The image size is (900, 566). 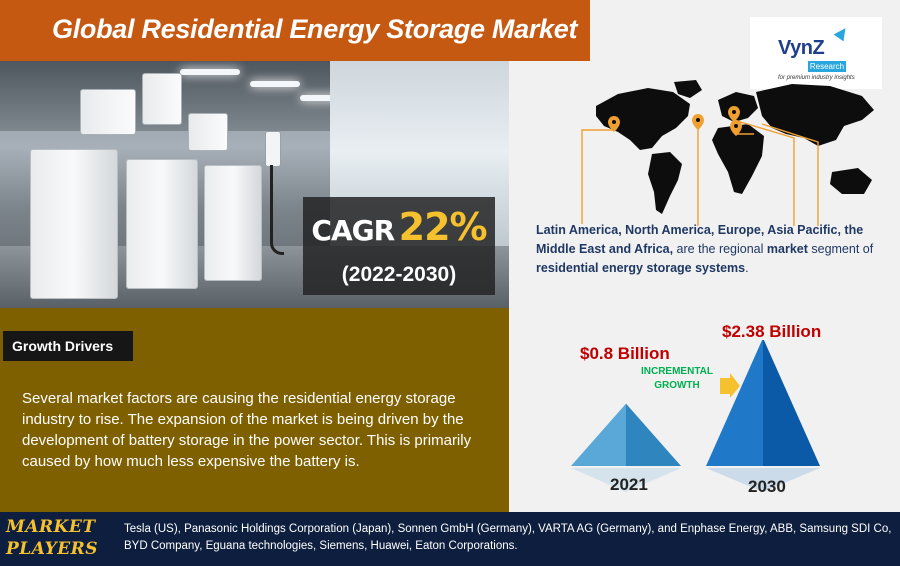 What do you see at coordinates (315, 29) in the screenshot?
I see `page-title: Global Residential Energy Storage Market` at bounding box center [315, 29].